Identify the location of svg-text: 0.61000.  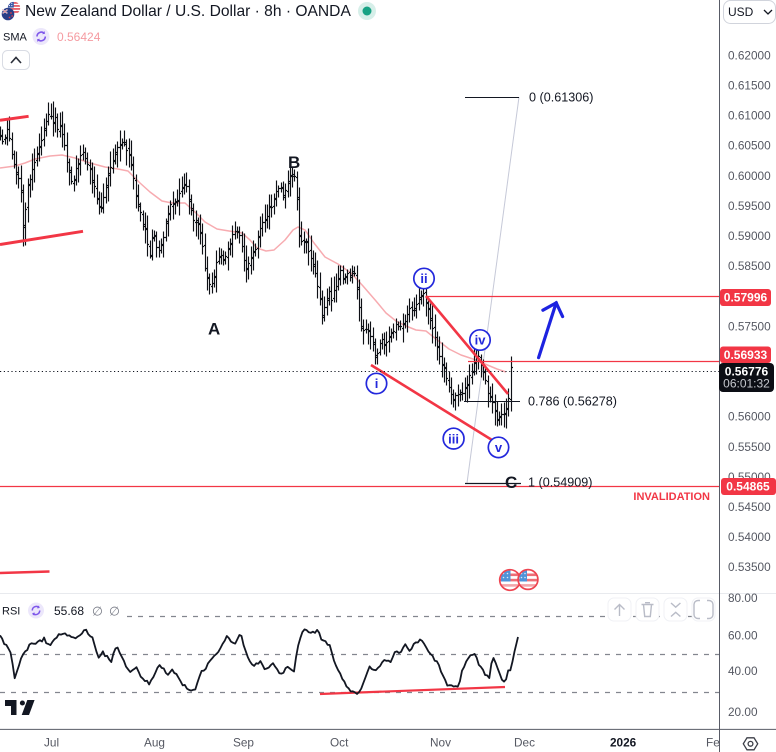
(749, 116).